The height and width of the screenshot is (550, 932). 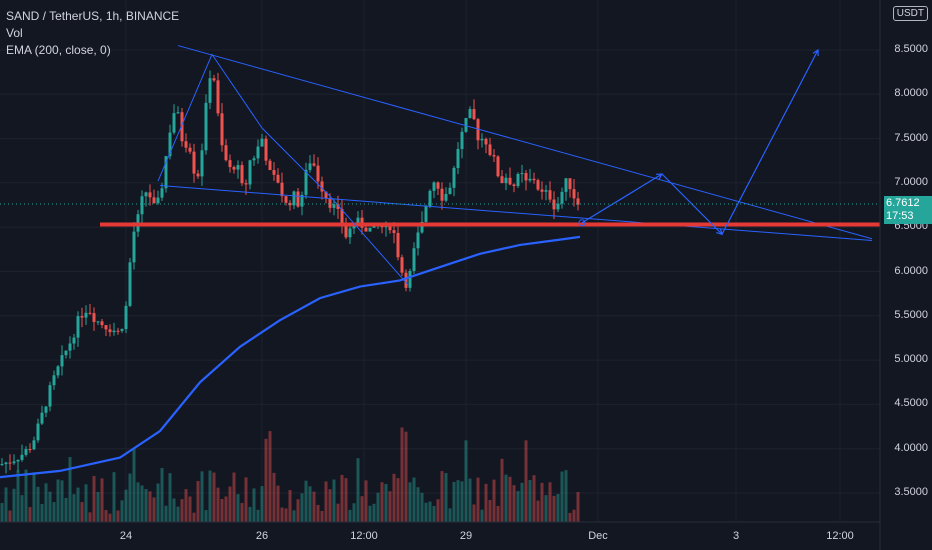 I want to click on time-tick-label: 3, so click(x=736, y=536).